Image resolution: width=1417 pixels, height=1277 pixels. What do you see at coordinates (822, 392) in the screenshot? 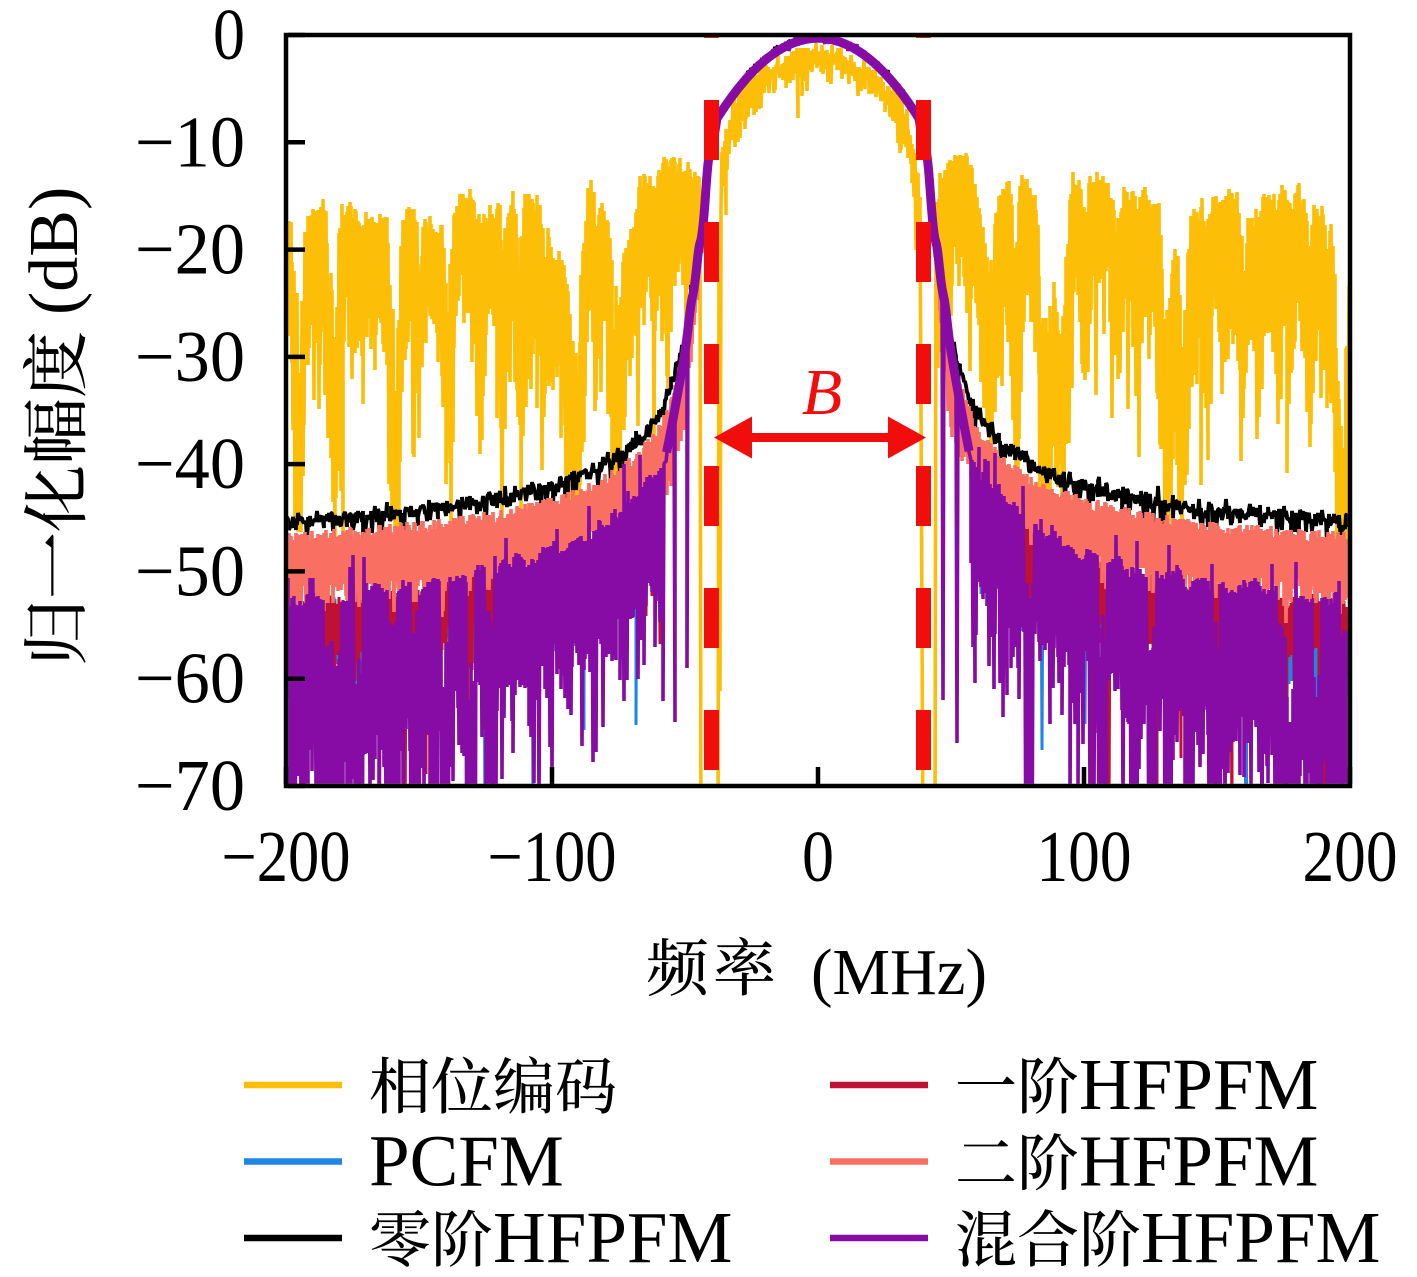
I see `svg-text: B` at bounding box center [822, 392].